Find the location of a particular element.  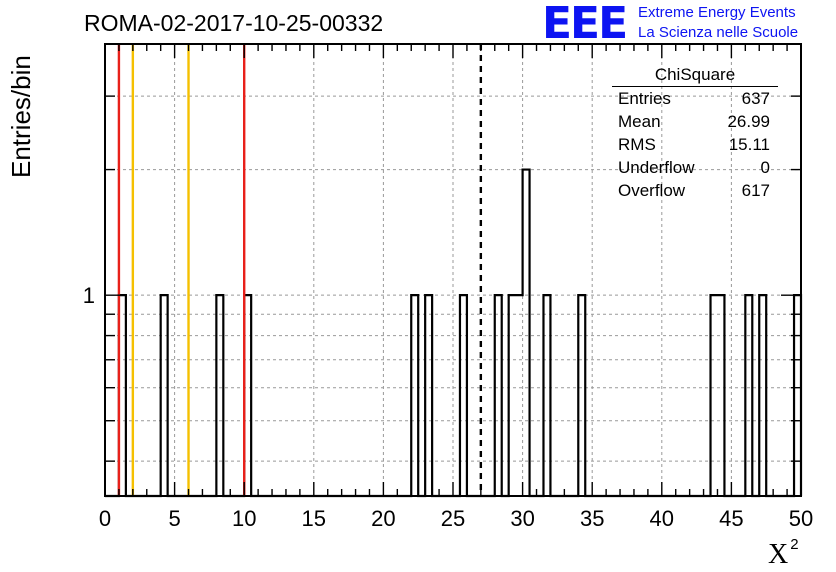

histogram-bin is located at coordinates (519, 395).